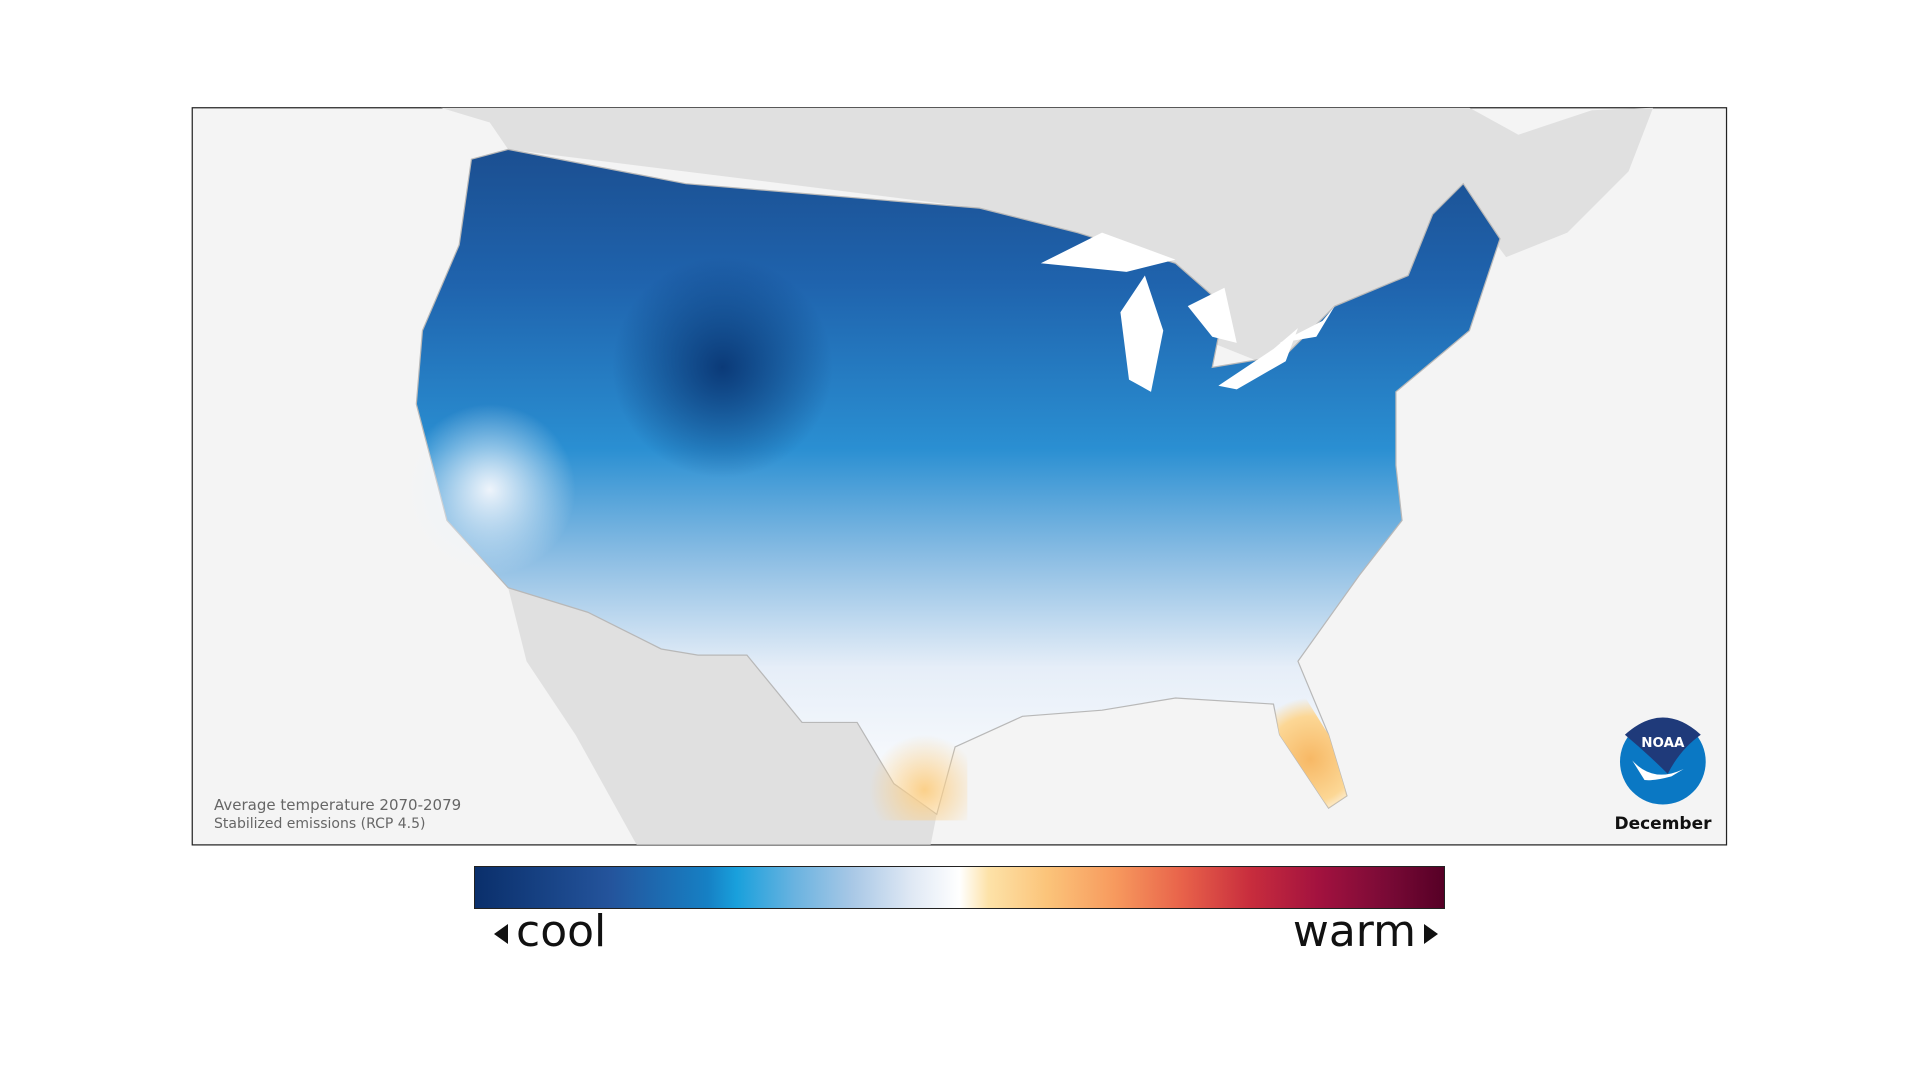  What do you see at coordinates (912, 771) in the screenshot?
I see `texas-warm-region` at bounding box center [912, 771].